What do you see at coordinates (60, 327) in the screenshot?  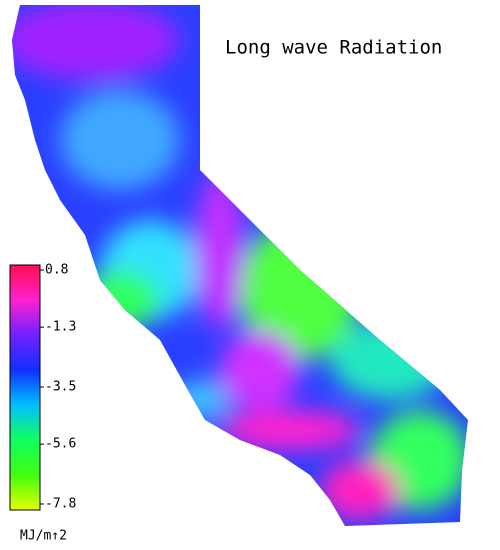 I see `colorbar-tick-label: -1.3` at bounding box center [60, 327].